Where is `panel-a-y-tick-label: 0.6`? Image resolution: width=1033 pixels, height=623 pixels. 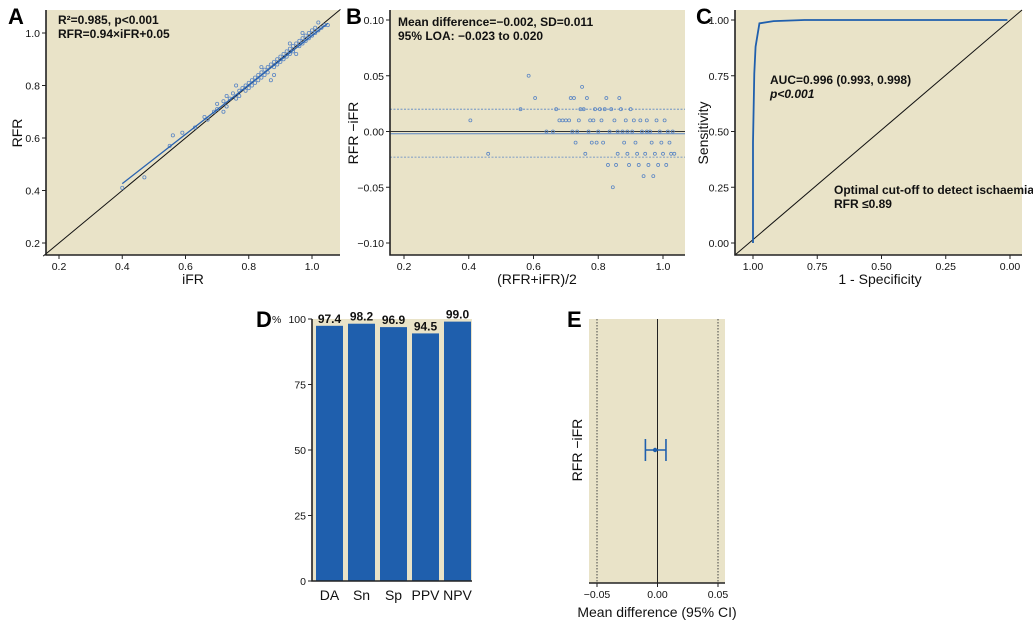 panel-a-y-tick-label: 0.6 is located at coordinates (32, 139).